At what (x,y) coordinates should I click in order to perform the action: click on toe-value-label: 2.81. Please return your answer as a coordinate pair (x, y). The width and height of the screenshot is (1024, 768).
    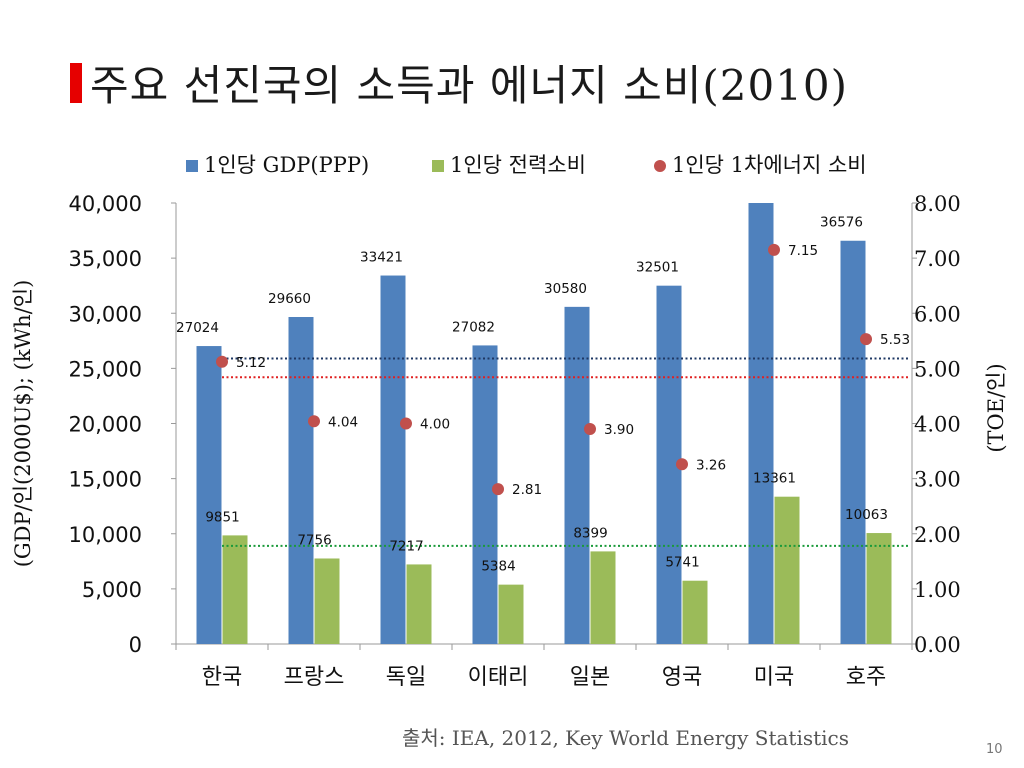
    Looking at the image, I should click on (527, 490).